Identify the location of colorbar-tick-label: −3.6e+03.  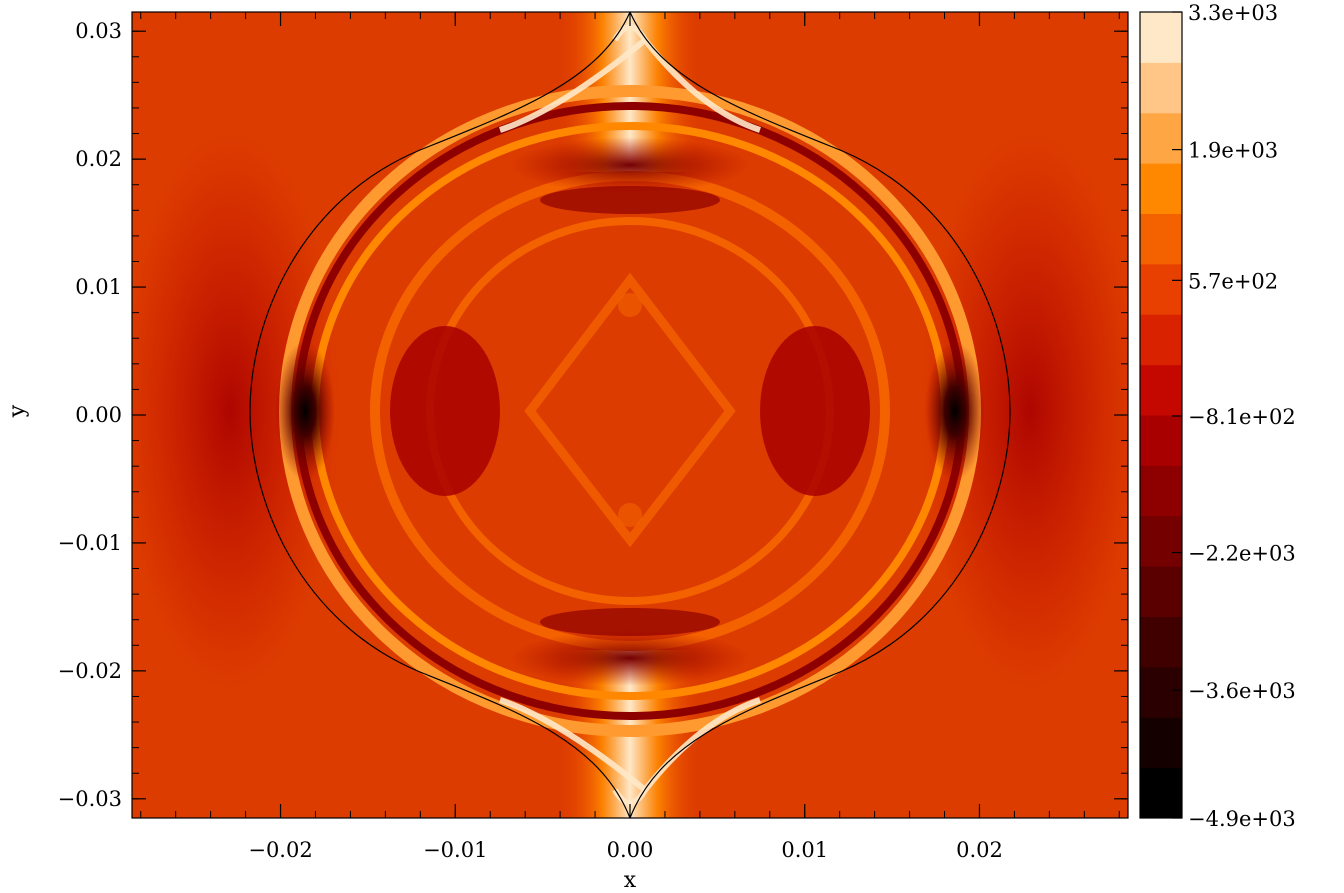
(1242, 691).